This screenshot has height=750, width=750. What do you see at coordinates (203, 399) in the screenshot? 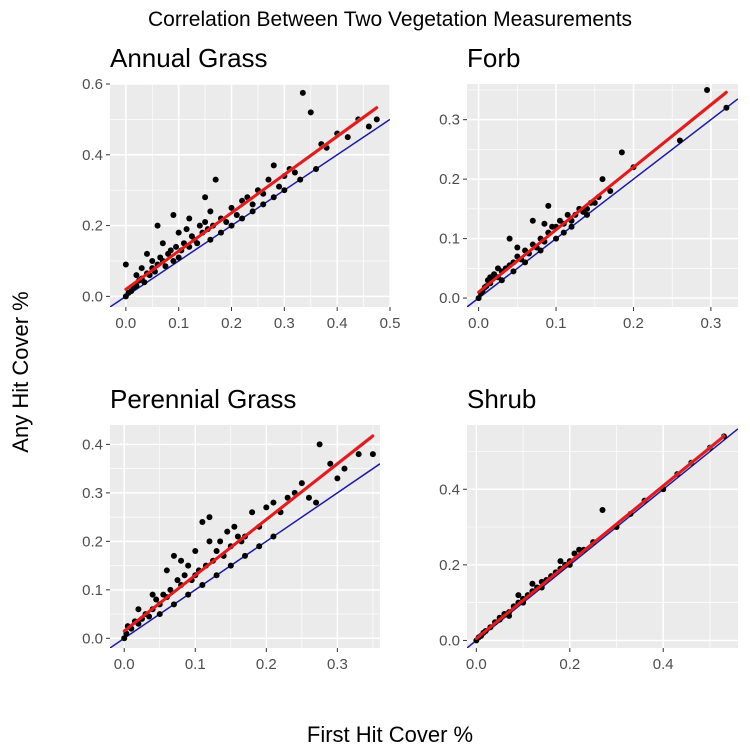
I see `panel-title: Perennial Grass` at bounding box center [203, 399].